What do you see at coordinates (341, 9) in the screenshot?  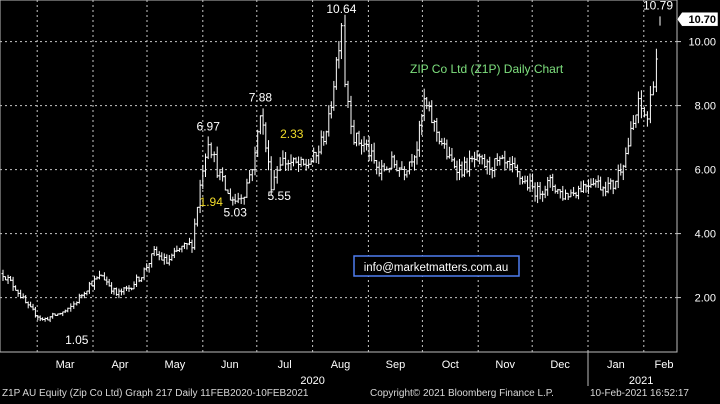 I see `annotation-label: 10.64` at bounding box center [341, 9].